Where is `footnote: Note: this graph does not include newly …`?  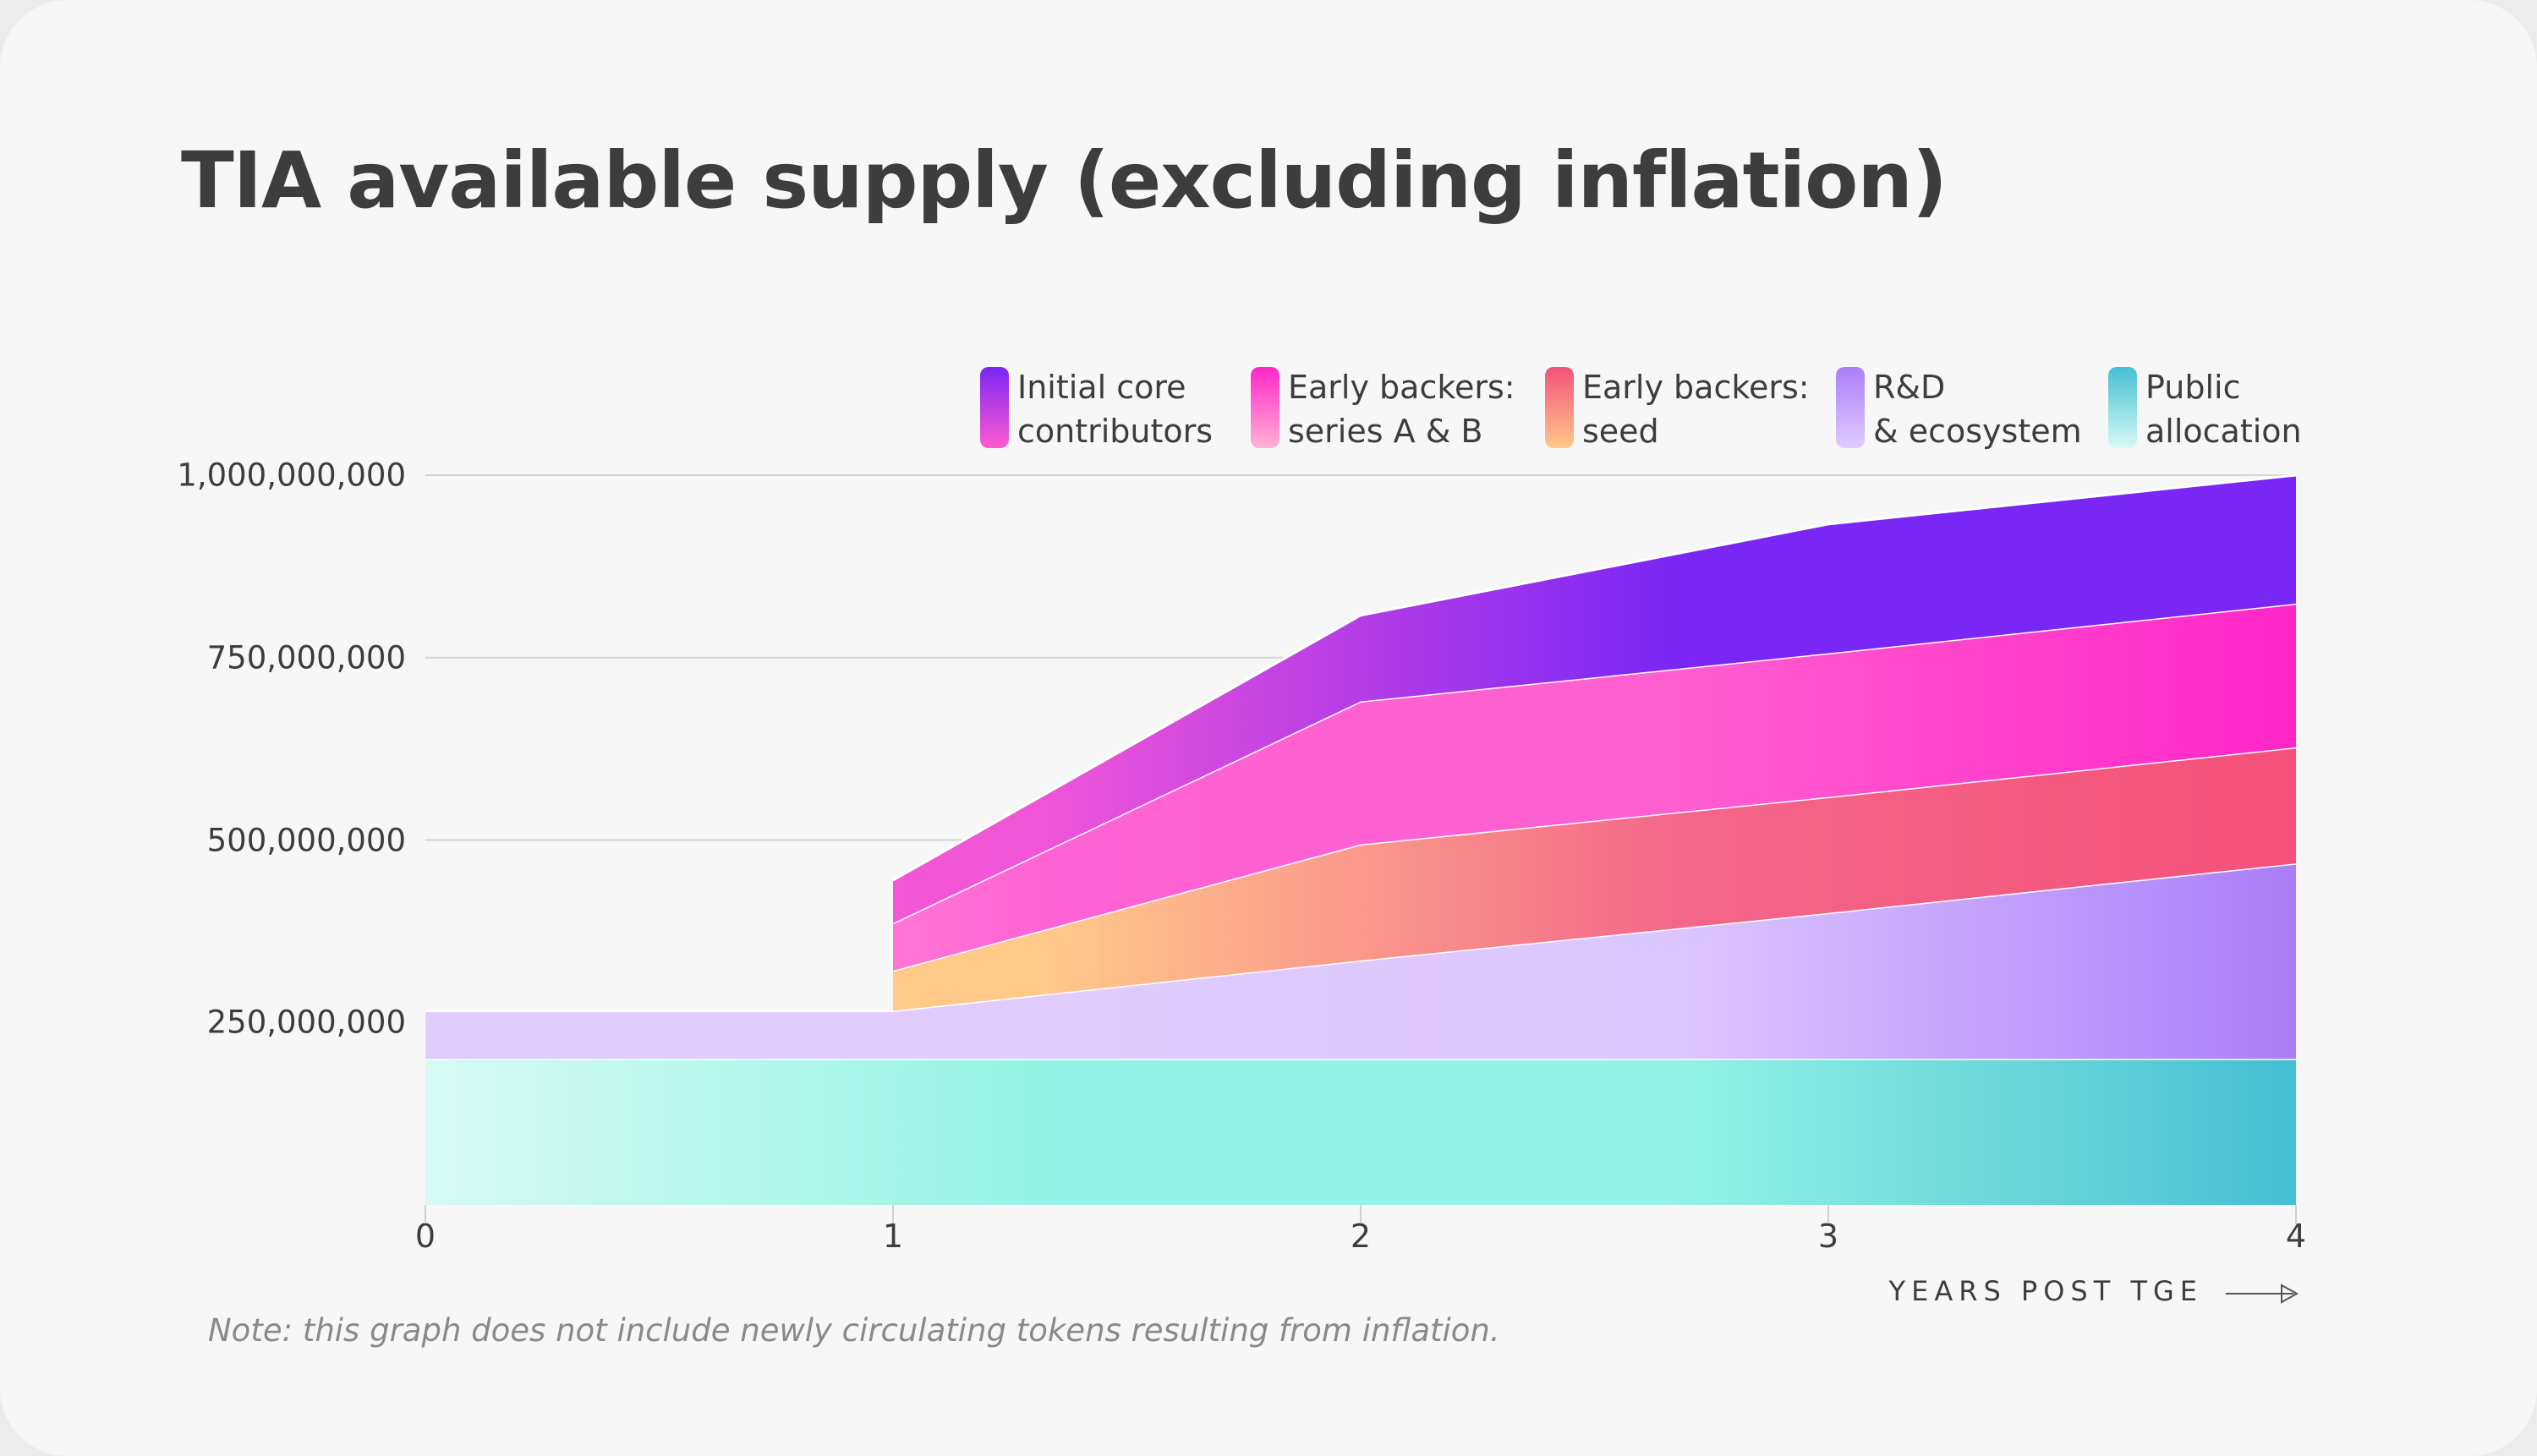 footnote: Note: this graph does not include newly … is located at coordinates (854, 1331).